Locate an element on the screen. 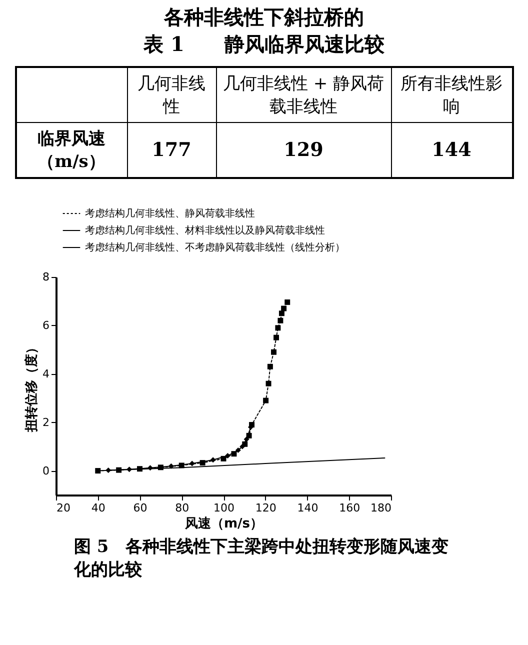  category-label: 几何非线性 + 静风荷载非线性 is located at coordinates (303, 94).